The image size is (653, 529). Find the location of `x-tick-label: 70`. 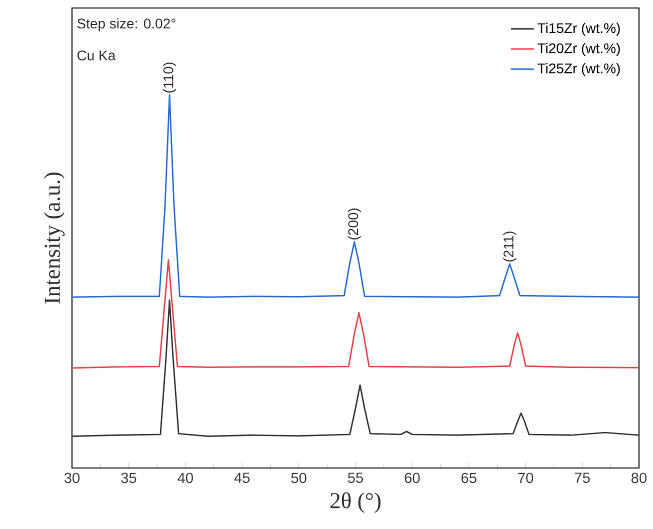

x-tick-label: 70 is located at coordinates (526, 478).